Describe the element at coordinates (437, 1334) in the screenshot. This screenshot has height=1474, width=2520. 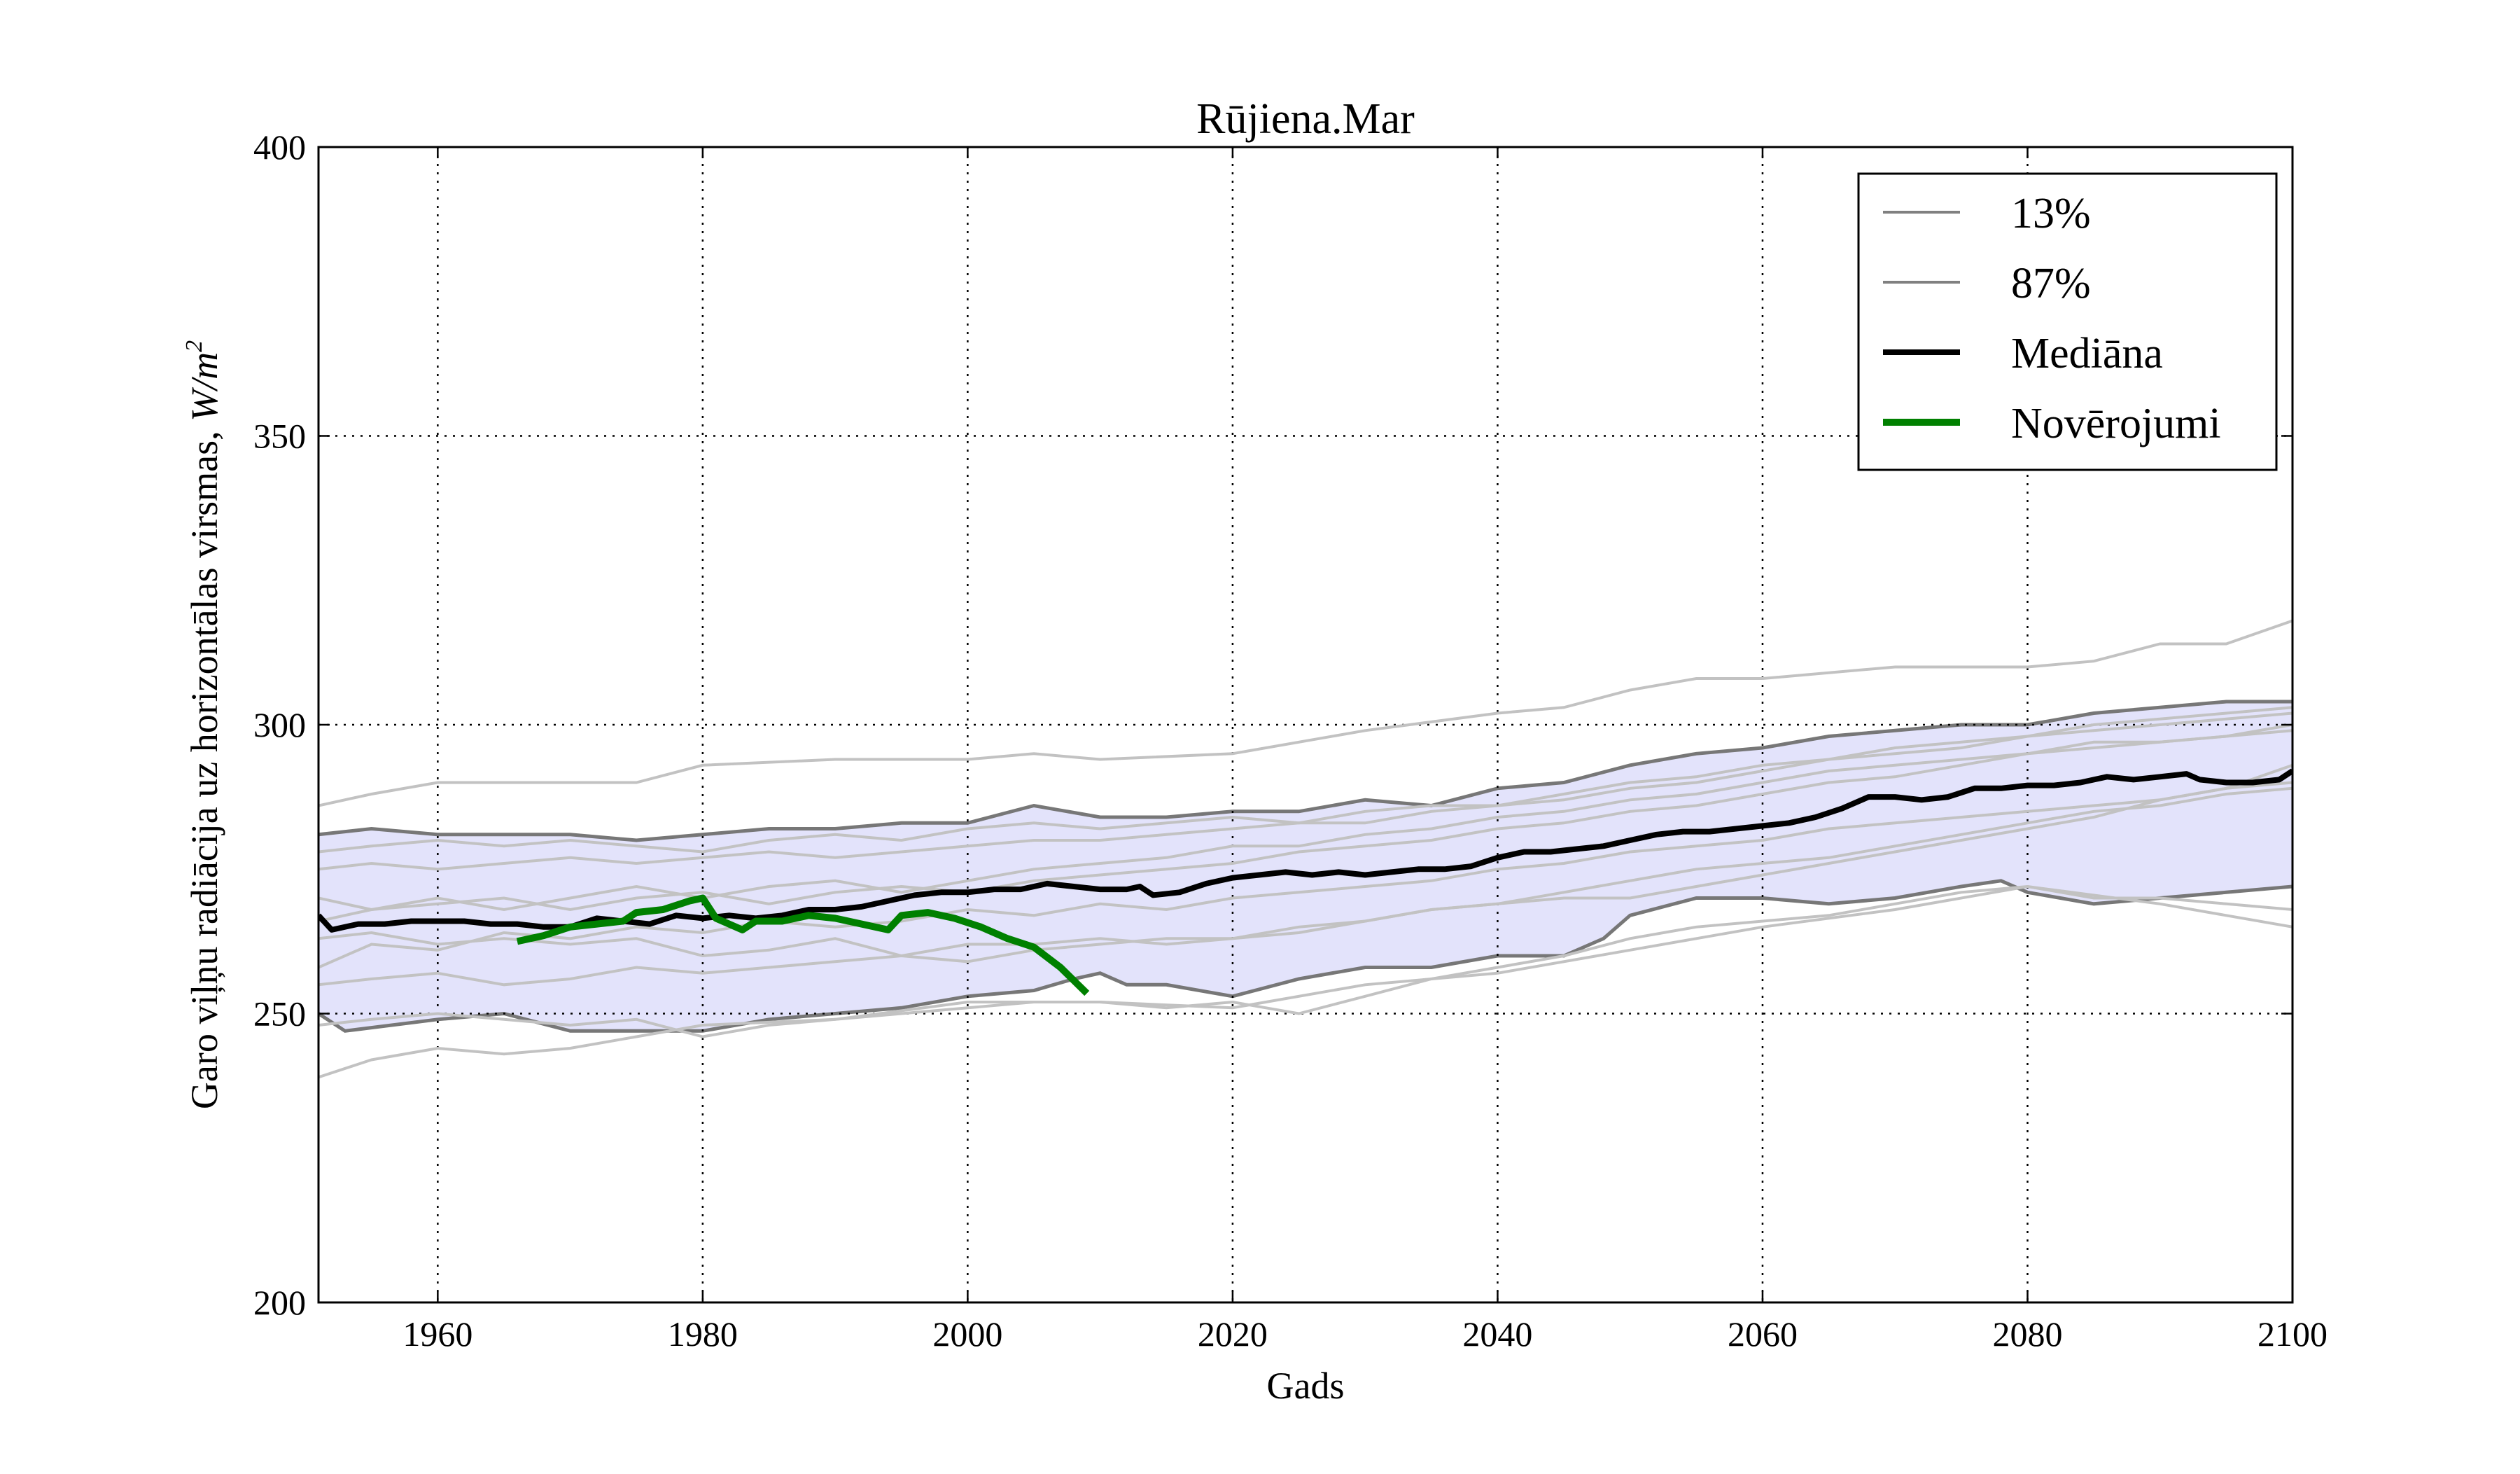
I see `x-tick-label: 1960` at that location.